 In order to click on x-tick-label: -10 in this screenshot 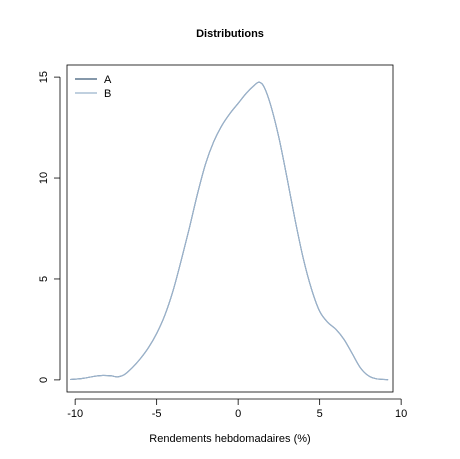, I will do `click(75, 414)`.